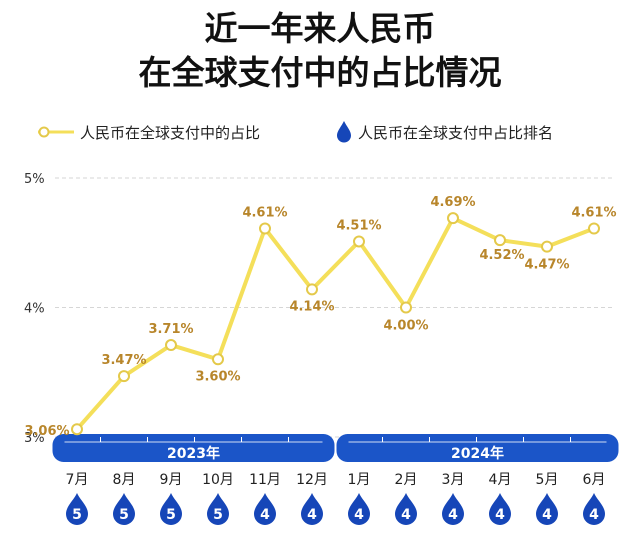  I want to click on x-tick-label: 2月, so click(406, 480).